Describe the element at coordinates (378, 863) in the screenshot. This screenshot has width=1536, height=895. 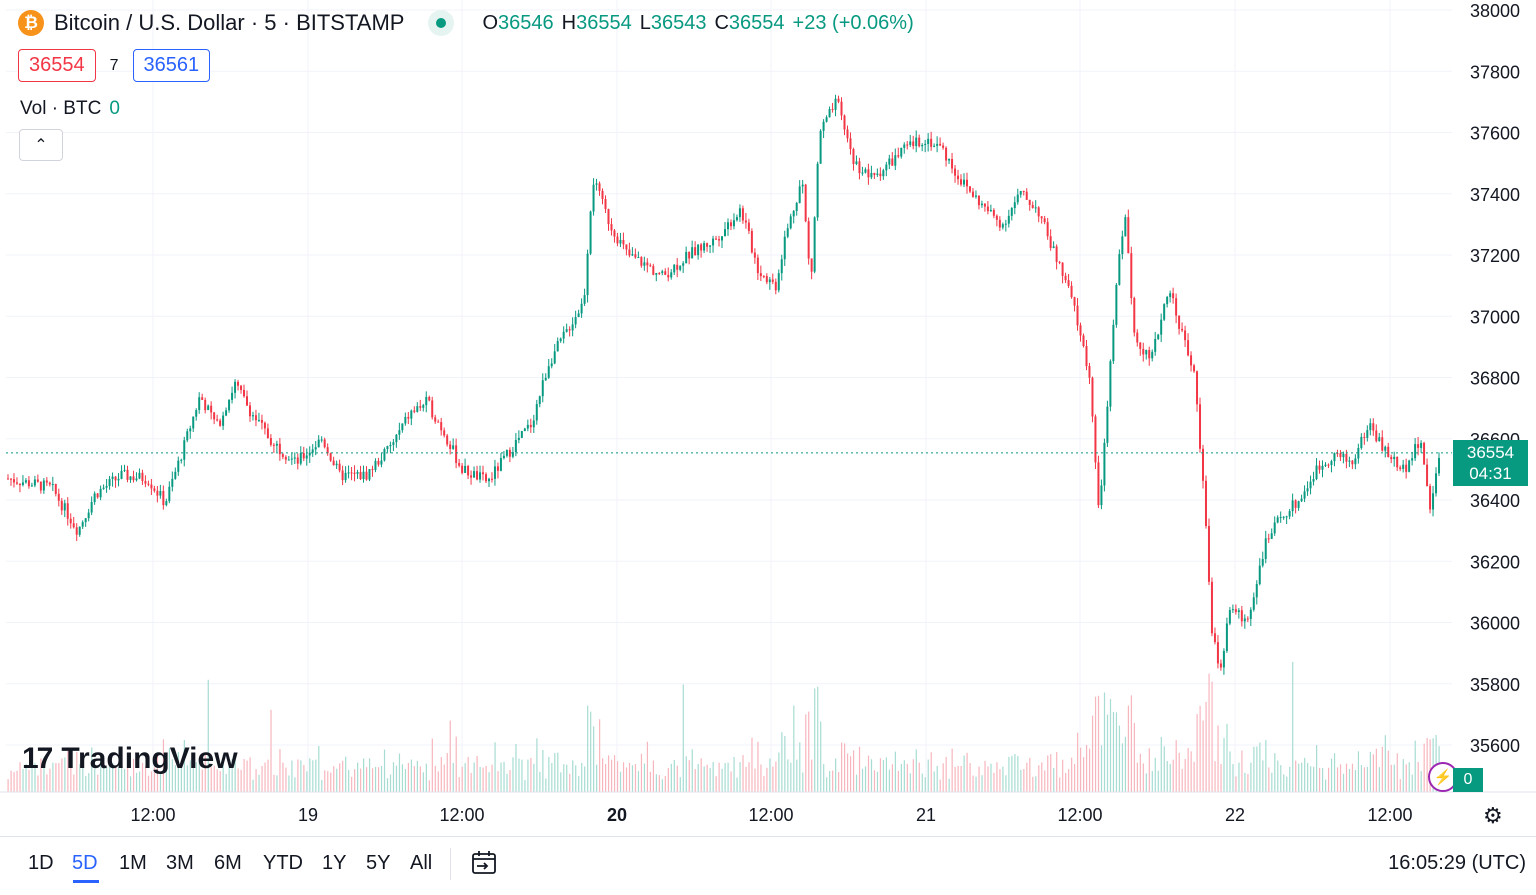
I see `range-button-5y: 5Y` at that location.